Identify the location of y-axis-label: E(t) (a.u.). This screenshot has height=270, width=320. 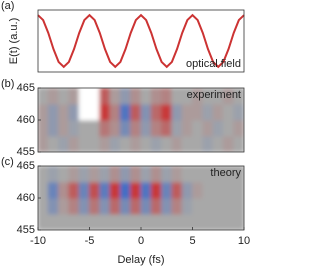
(14, 41).